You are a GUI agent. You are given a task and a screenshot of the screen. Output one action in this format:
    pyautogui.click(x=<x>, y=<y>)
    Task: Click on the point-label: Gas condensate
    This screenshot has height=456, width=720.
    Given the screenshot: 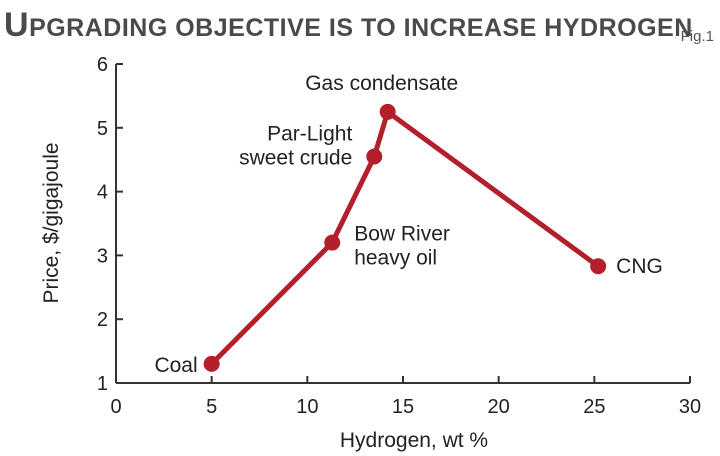 What is the action you would take?
    pyautogui.click(x=381, y=83)
    